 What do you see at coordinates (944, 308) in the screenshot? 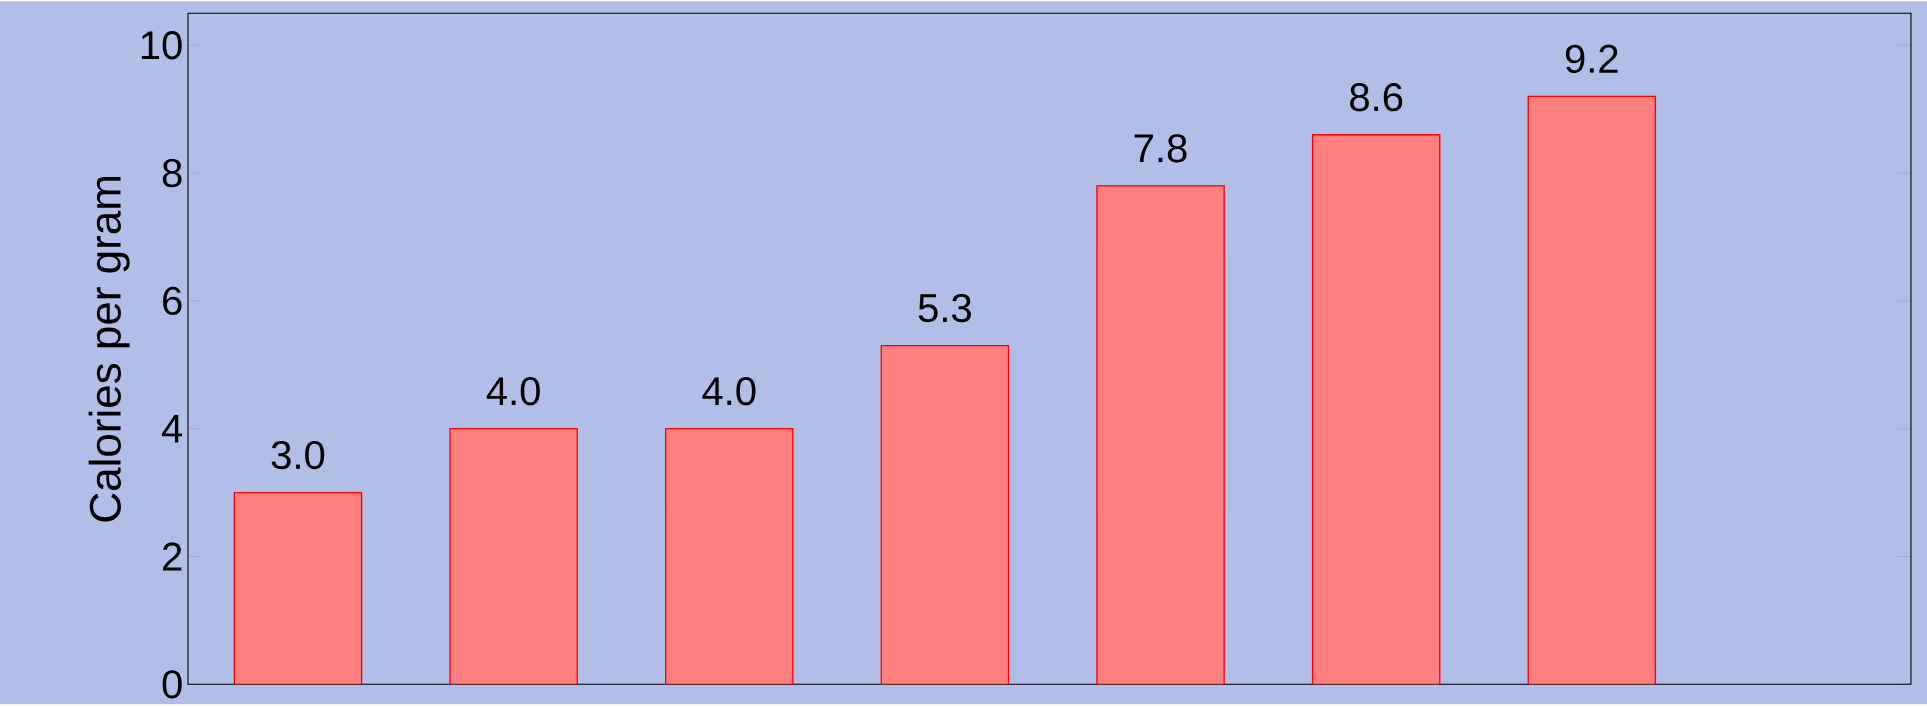
I see `data-label: 5.3` at bounding box center [944, 308].